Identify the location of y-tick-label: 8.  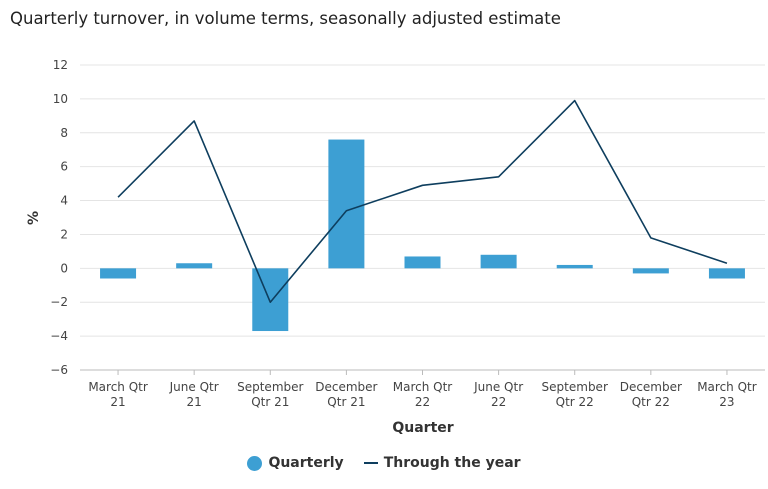
(64, 133).